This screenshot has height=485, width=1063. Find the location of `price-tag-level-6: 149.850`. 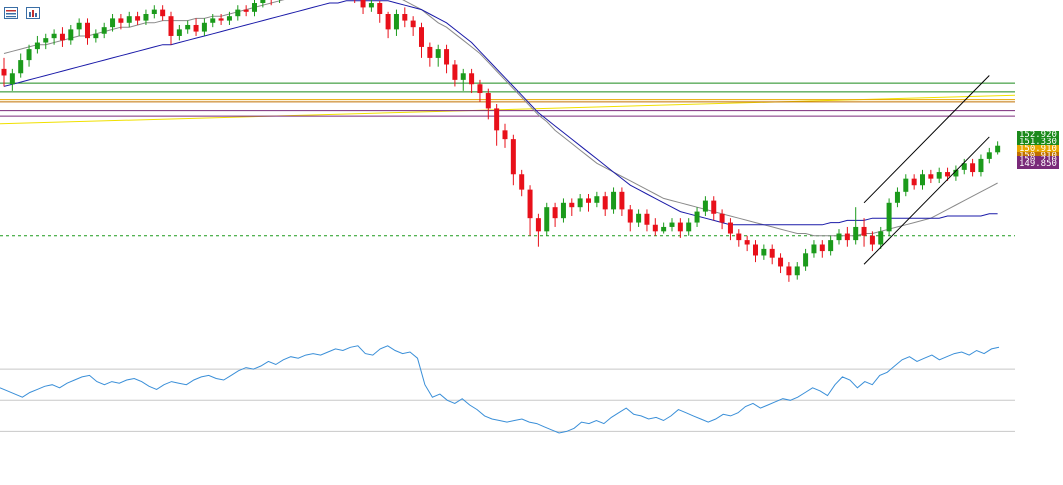

price-tag-level-6: 149.850 is located at coordinates (1038, 164).